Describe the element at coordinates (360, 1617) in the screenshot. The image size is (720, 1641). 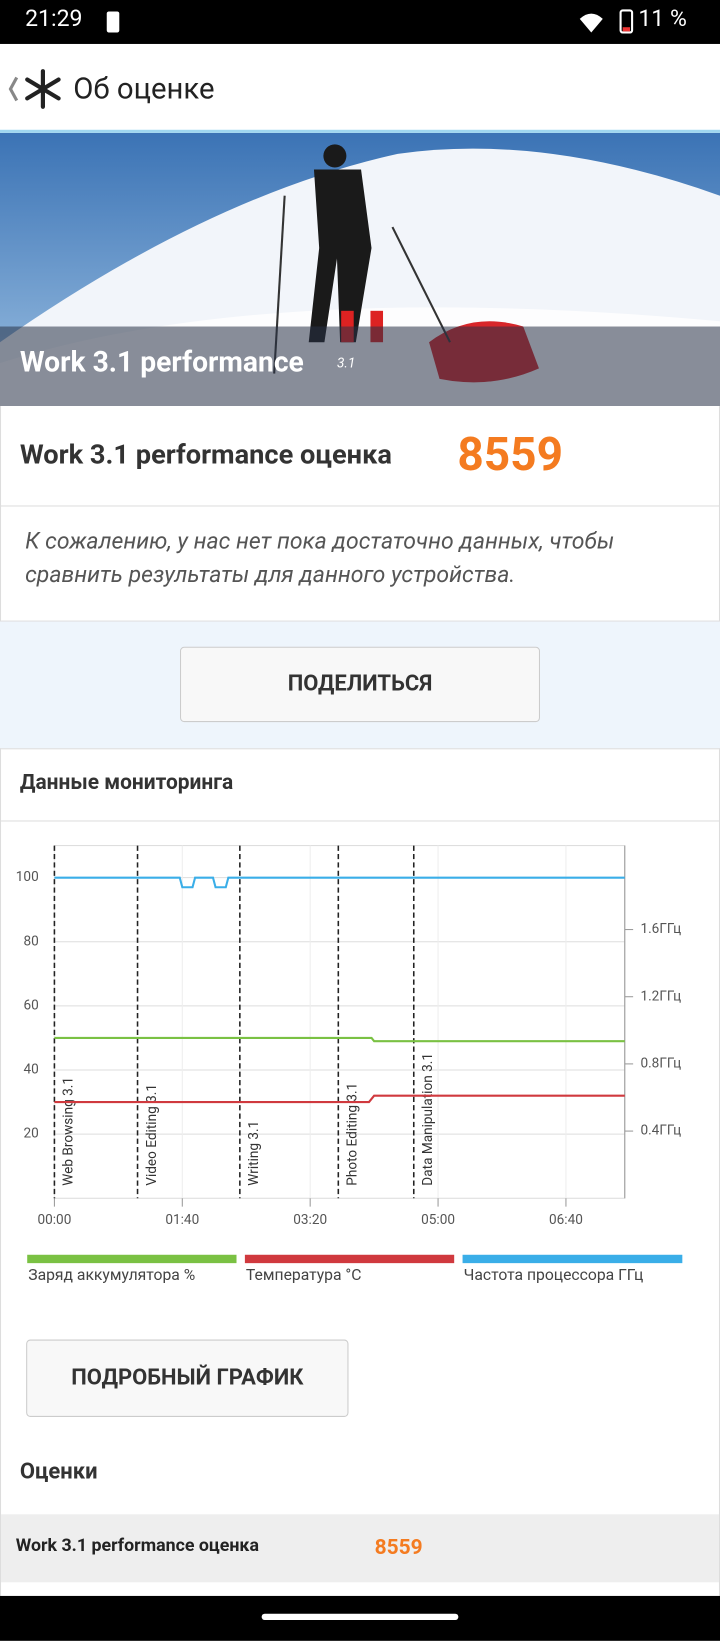
I see `home-indicator` at that location.